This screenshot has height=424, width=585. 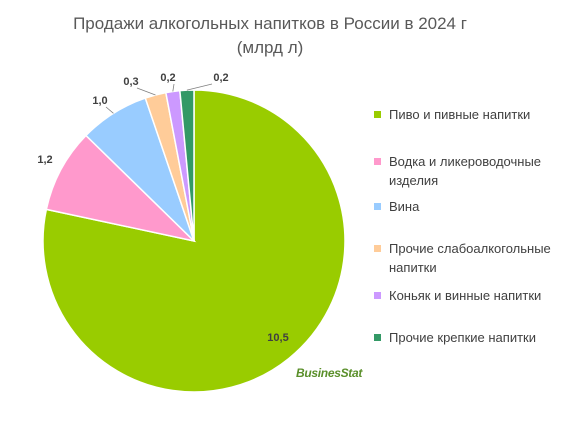 I want to click on legend-item-low-alcohol: Прочие слабоалкогольные напитки, so click(x=471, y=258).